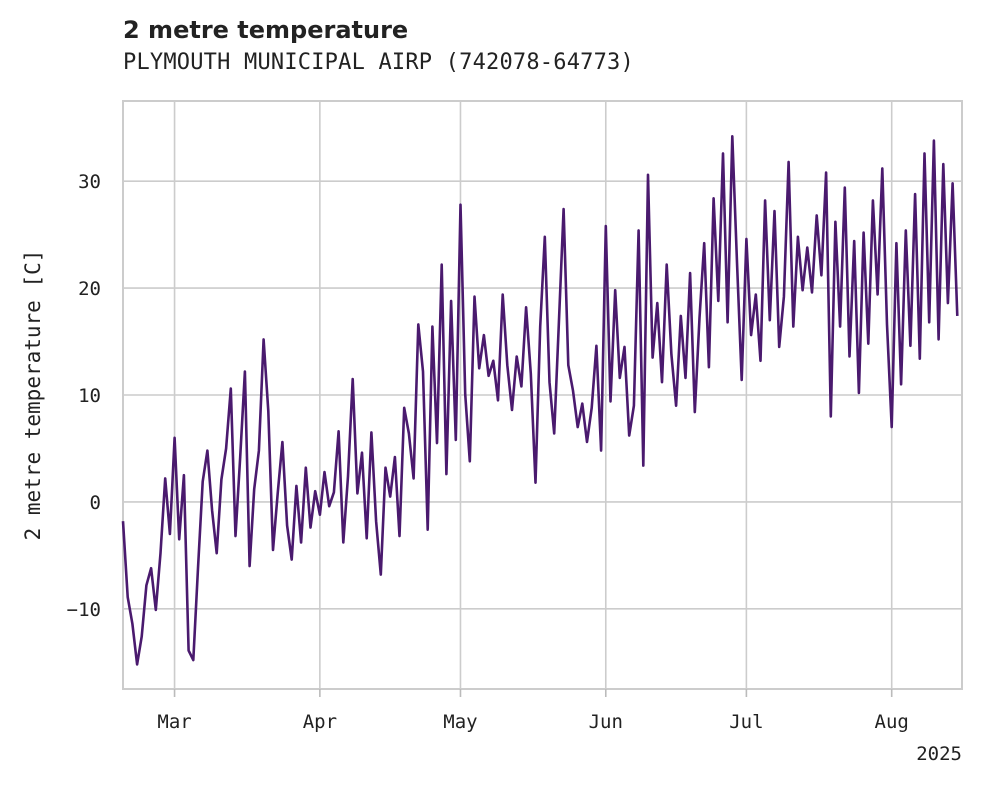  What do you see at coordinates (33, 395) in the screenshot?
I see `y-axis-label: 2 metre temperature [C]` at bounding box center [33, 395].